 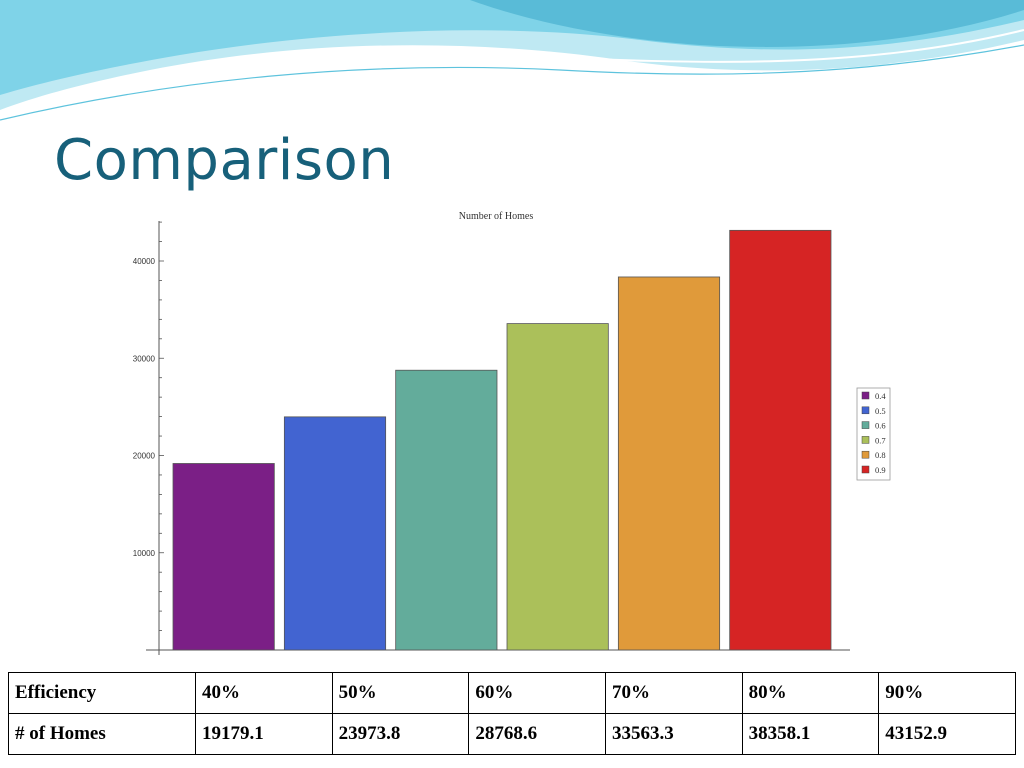 I want to click on table-cell: 33563.3, so click(x=673, y=734).